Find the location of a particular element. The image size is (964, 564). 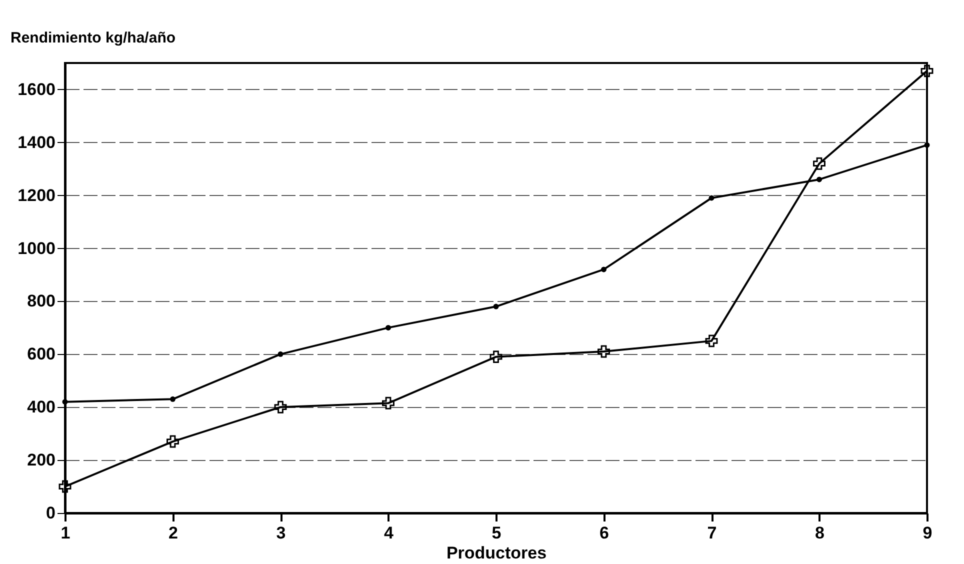

y-tick-label: 1200 is located at coordinates (37, 195).